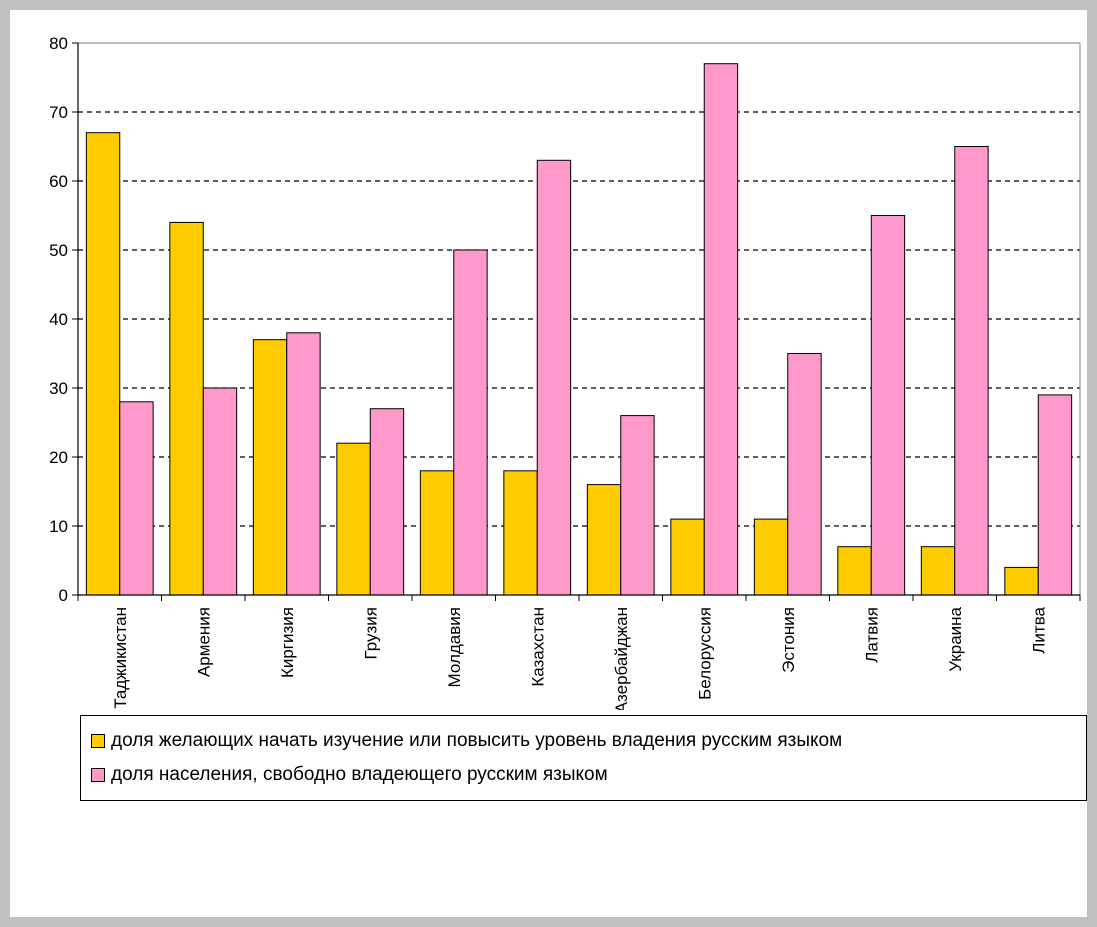 This screenshot has width=1097, height=927. Describe the element at coordinates (120, 658) in the screenshot. I see `x-tick-label: Таджикистан` at that location.